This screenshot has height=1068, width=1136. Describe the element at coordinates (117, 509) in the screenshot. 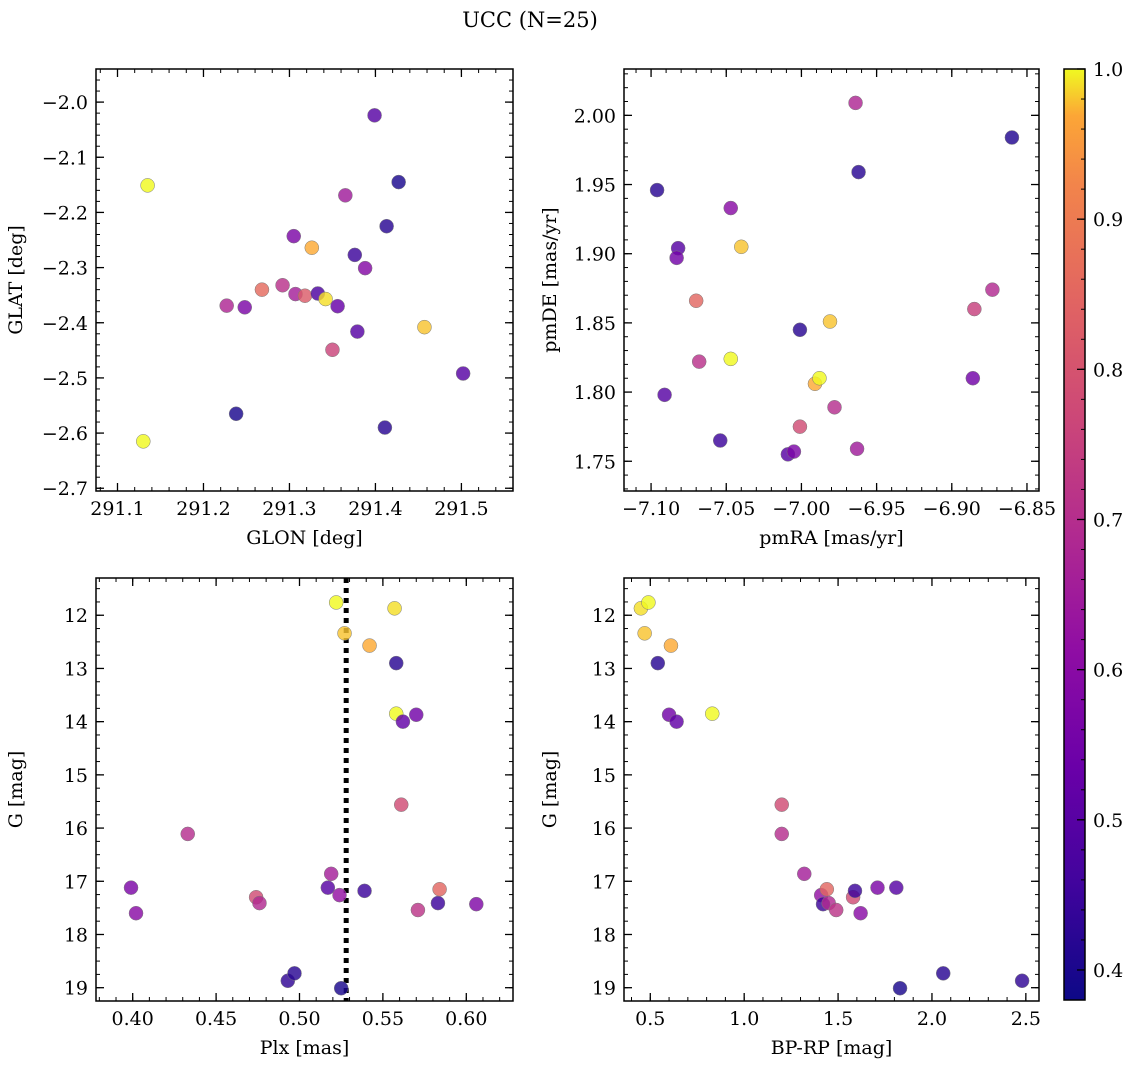

I see `x-tick-label: 291.1` at that location.